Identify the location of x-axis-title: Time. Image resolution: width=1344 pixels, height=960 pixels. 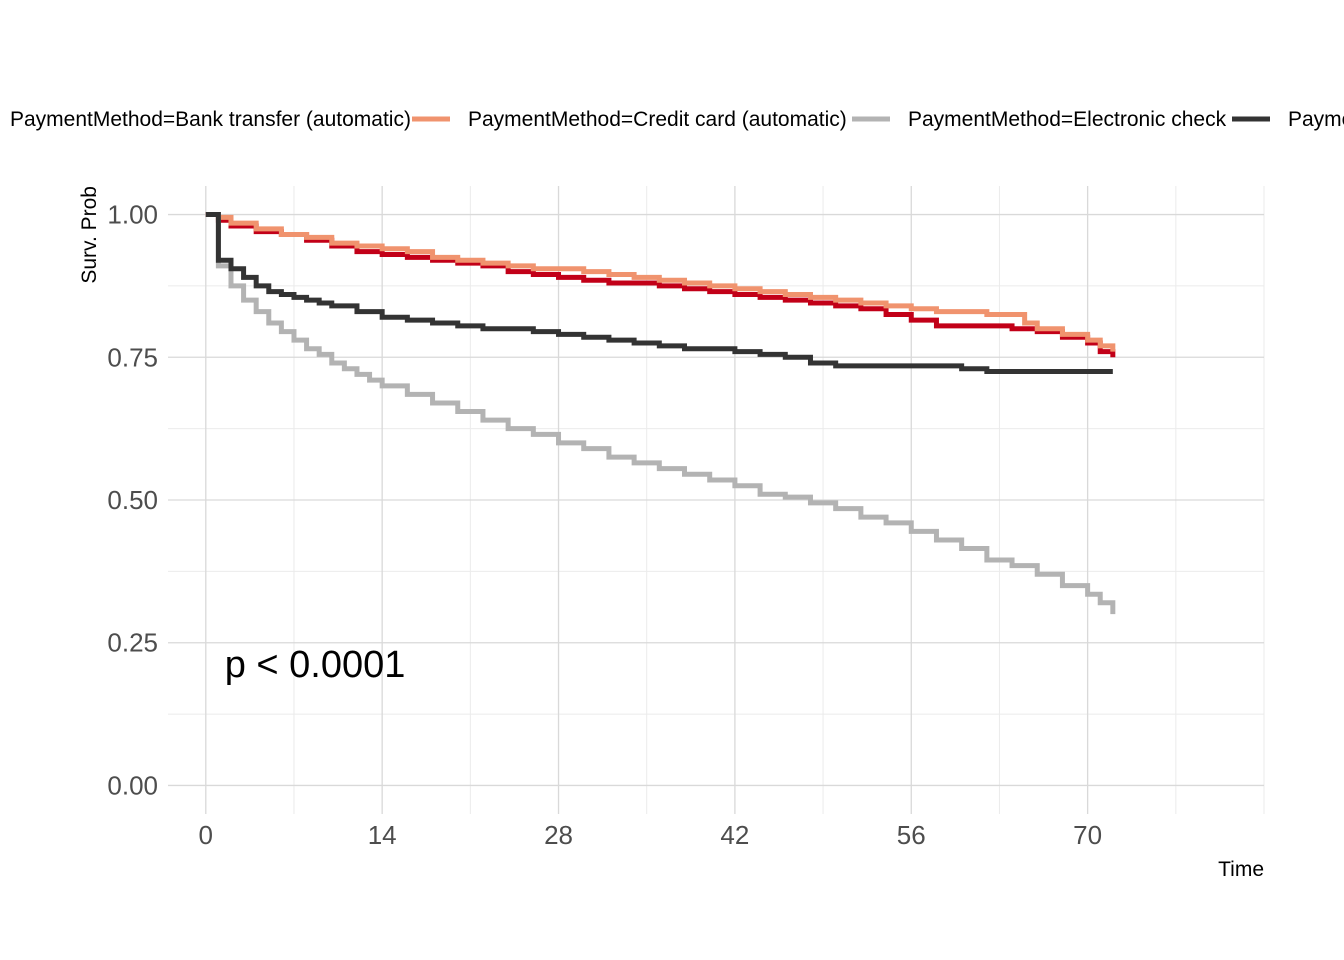
(1241, 869).